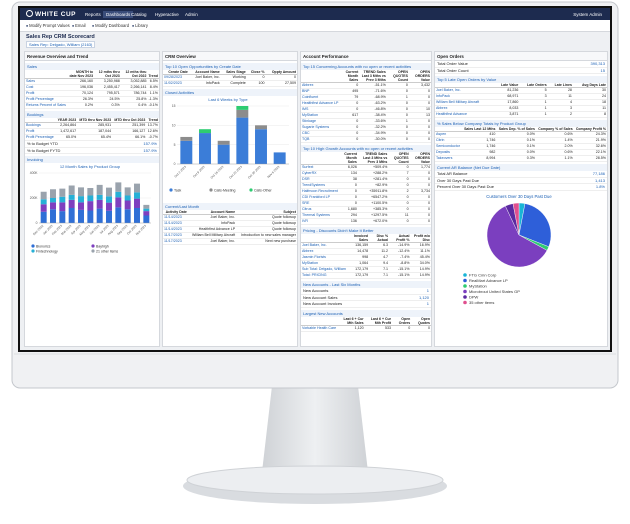 The image size is (630, 524). What do you see at coordinates (92, 144) in the screenshot?
I see `kv-row: % to Budget YTD 157.9%` at bounding box center [92, 144].